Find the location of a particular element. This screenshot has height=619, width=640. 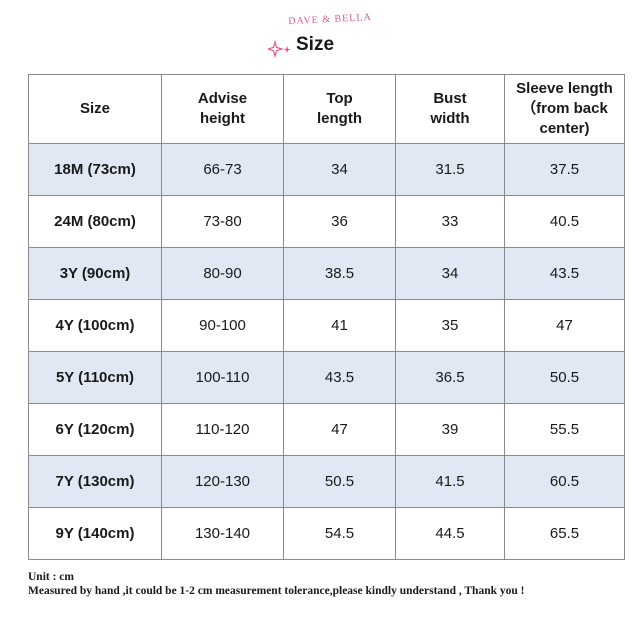

size-label-cell: 9Y (140cm) is located at coordinates (95, 533).